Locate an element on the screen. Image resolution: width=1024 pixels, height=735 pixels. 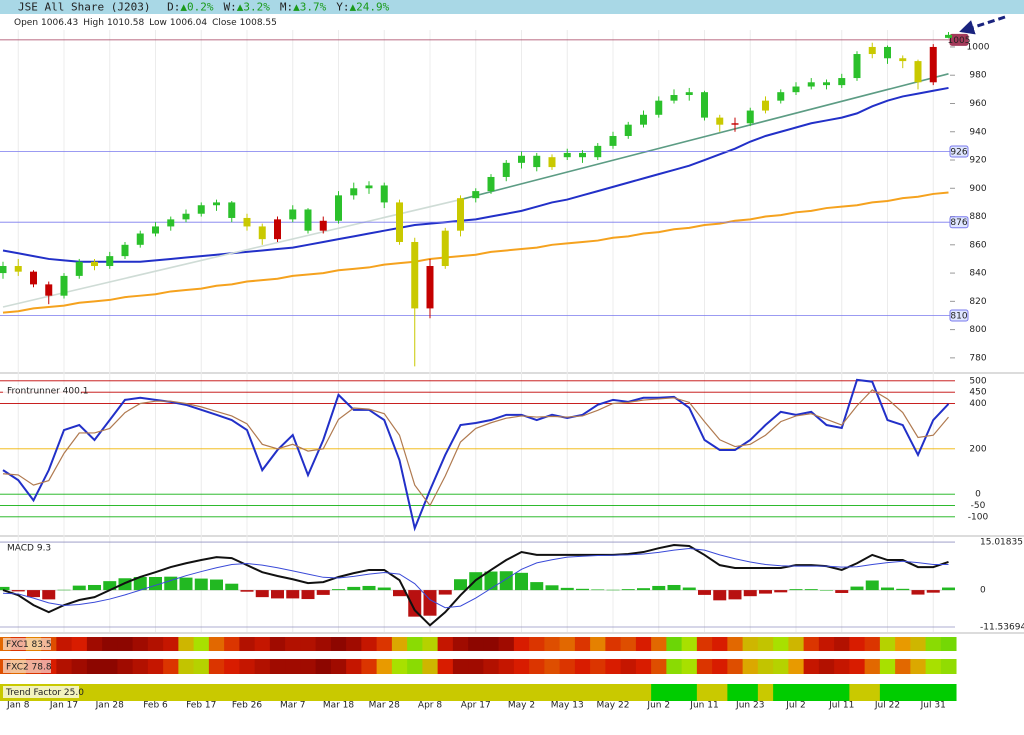
y-tick-label: -11.53694 is located at coordinates (1002, 628).